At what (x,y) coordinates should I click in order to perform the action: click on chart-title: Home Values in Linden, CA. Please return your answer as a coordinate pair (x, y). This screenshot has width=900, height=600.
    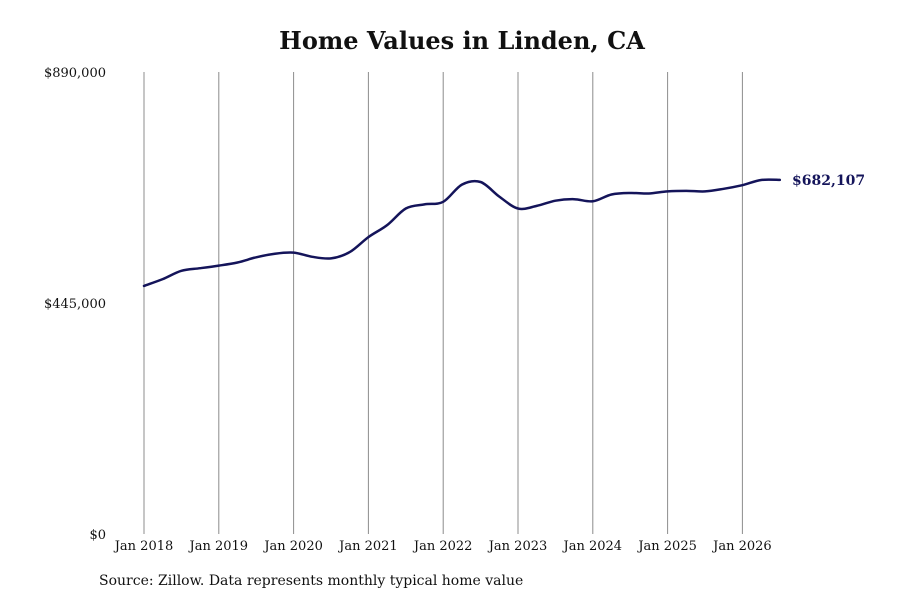
    Looking at the image, I should click on (462, 40).